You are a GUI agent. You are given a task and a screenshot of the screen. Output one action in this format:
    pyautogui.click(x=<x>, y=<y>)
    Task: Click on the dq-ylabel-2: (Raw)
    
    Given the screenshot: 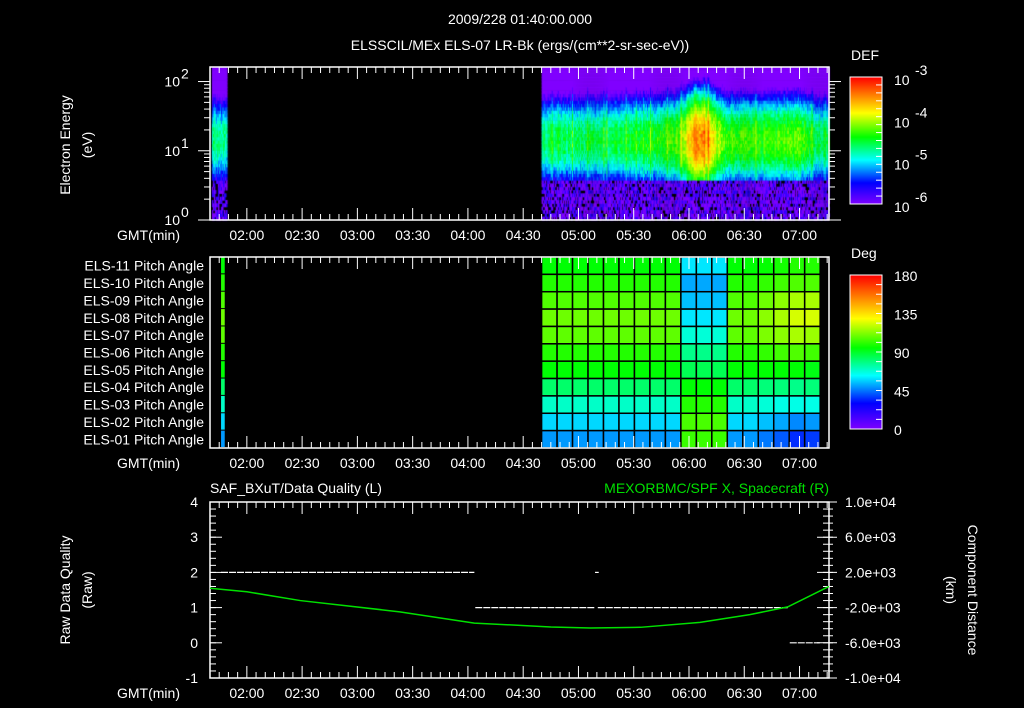 What is the action you would take?
    pyautogui.click(x=87, y=589)
    